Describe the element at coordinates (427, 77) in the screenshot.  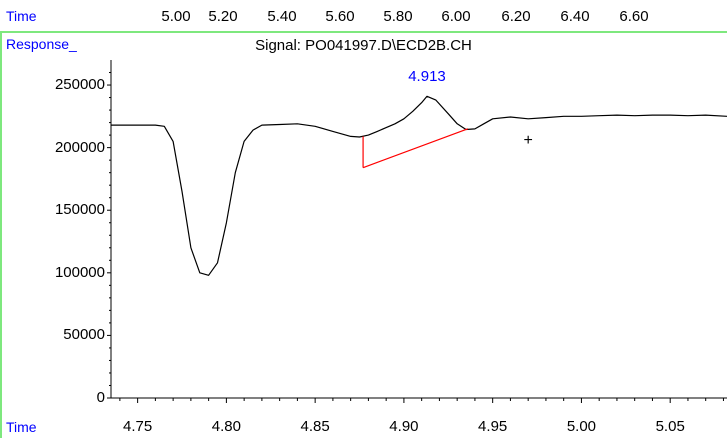
I see `peak-label: 4.913` at that location.